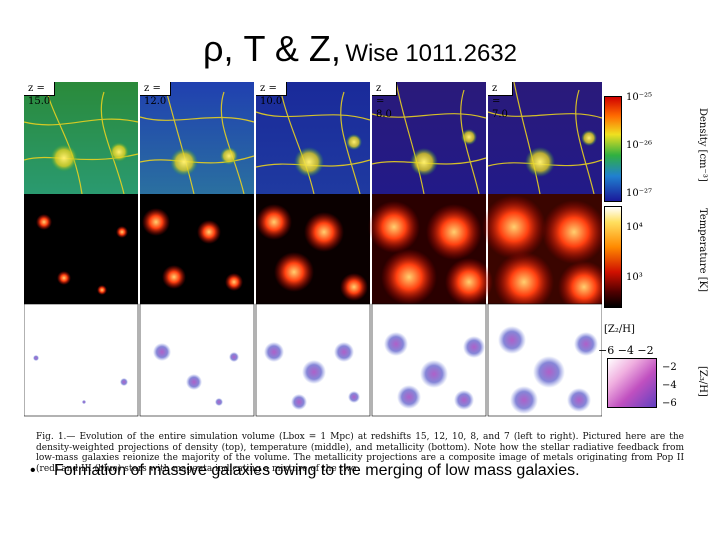 This screenshot has width=720, height=540. What do you see at coordinates (669, 367) in the screenshot?
I see `z3-tick-1: −2` at bounding box center [669, 367].